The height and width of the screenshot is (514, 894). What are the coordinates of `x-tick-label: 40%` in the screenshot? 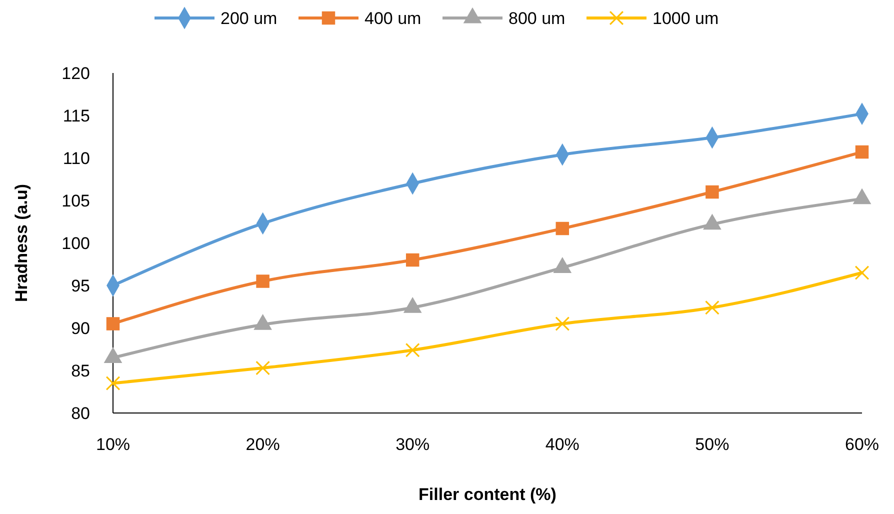 It's located at (562, 444).